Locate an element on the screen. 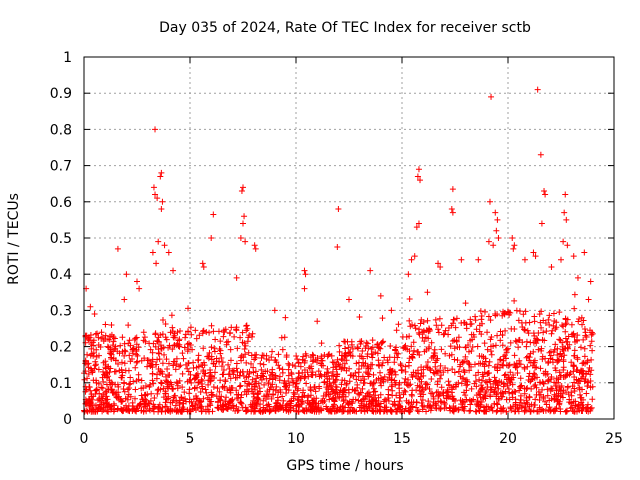 The height and width of the screenshot is (480, 640). x-tick-label: 0 is located at coordinates (84, 439).